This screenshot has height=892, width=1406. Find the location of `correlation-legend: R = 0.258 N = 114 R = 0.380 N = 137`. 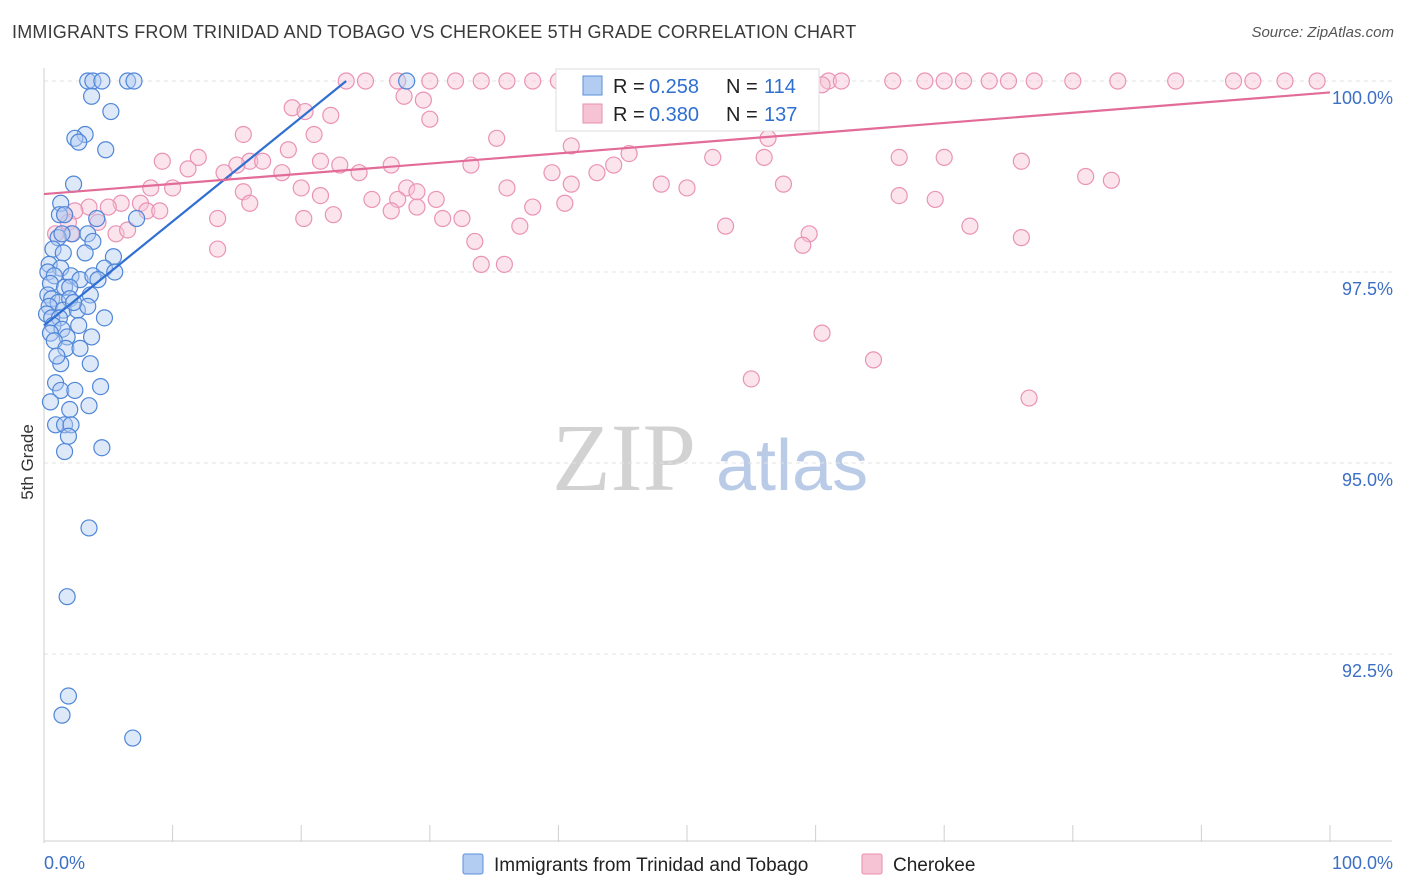

correlation-legend: R = 0.258 N = 114 R = 0.380 N = 137 is located at coordinates (687, 100).